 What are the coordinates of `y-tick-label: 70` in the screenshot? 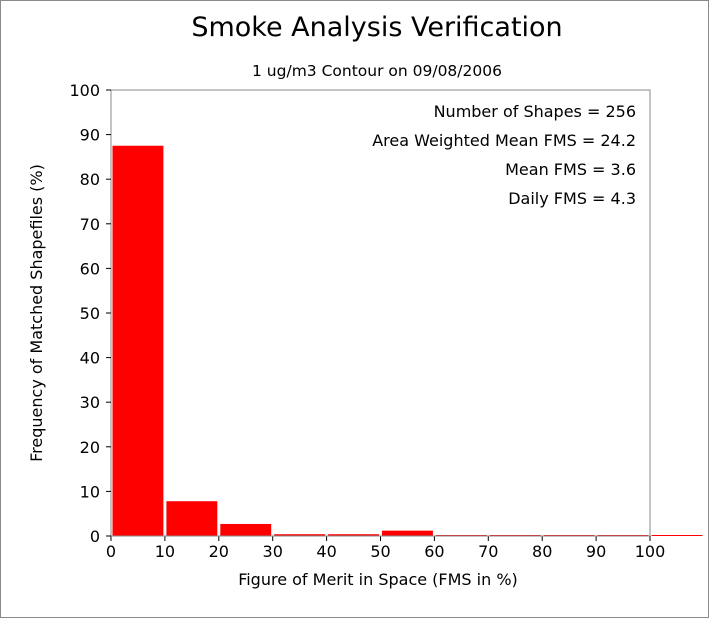 It's located at (90, 224).